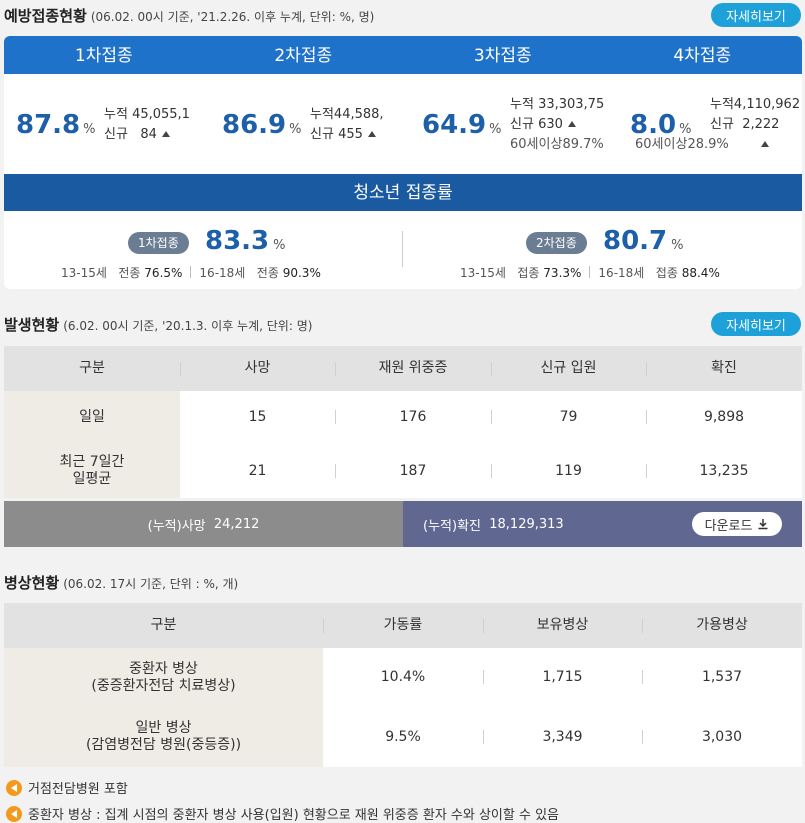 The image size is (805, 823). I want to click on dose-4-percent: 8.0%, so click(661, 125).